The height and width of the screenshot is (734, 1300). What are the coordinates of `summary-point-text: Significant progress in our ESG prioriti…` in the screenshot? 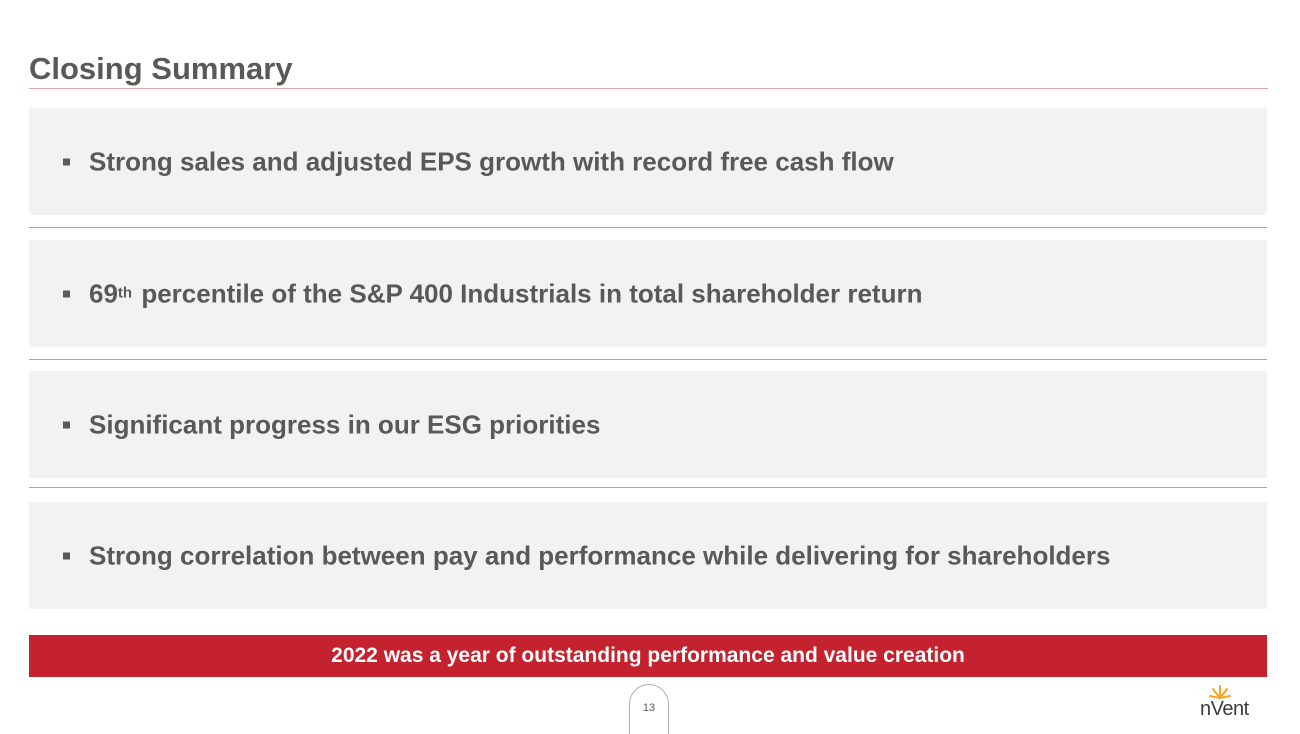 It's located at (345, 424).